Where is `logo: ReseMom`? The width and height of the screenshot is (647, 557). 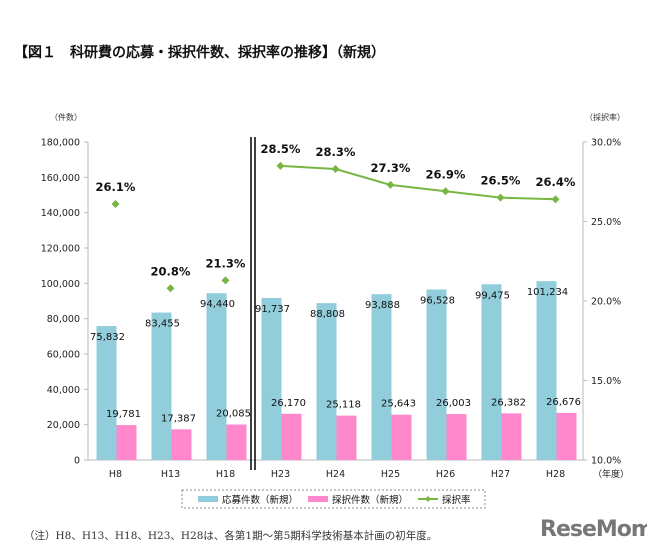 logo: ReseMom is located at coordinates (593, 529).